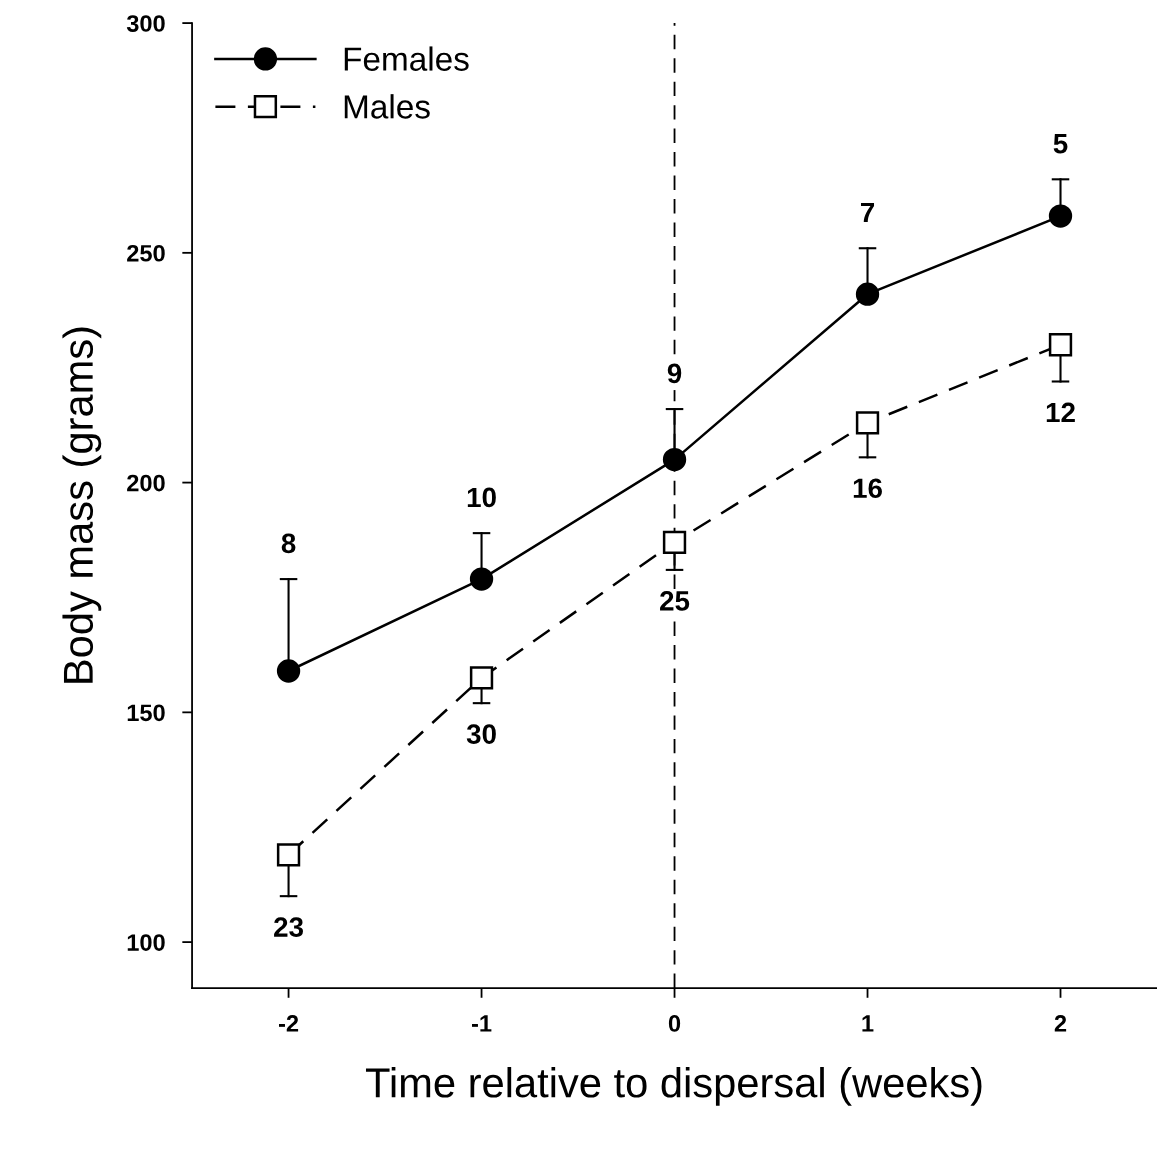 This screenshot has height=1154, width=1157. I want to click on y-tick-label: 100, so click(146, 942).